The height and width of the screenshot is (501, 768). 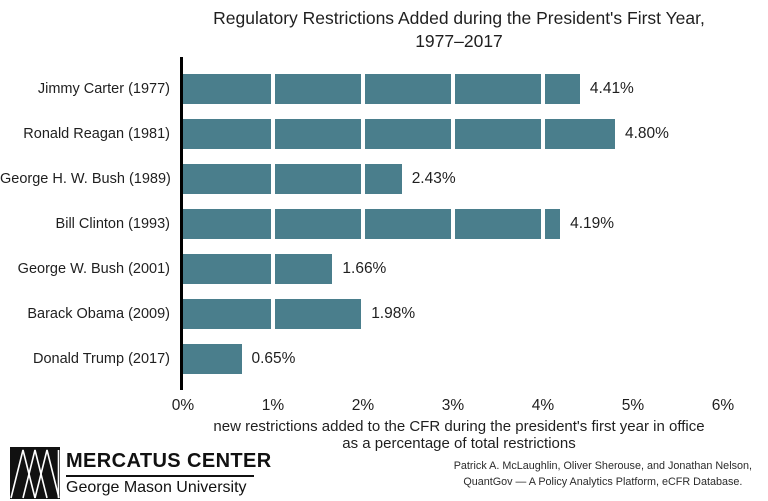 I want to click on bar-value-label: 4.80%, so click(x=647, y=133).